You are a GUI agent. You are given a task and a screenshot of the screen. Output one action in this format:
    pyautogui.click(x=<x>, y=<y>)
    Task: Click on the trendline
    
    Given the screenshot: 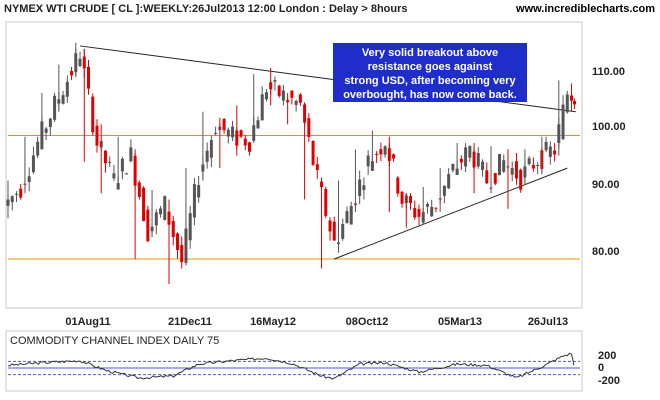 What is the action you would take?
    pyautogui.click(x=451, y=213)
    